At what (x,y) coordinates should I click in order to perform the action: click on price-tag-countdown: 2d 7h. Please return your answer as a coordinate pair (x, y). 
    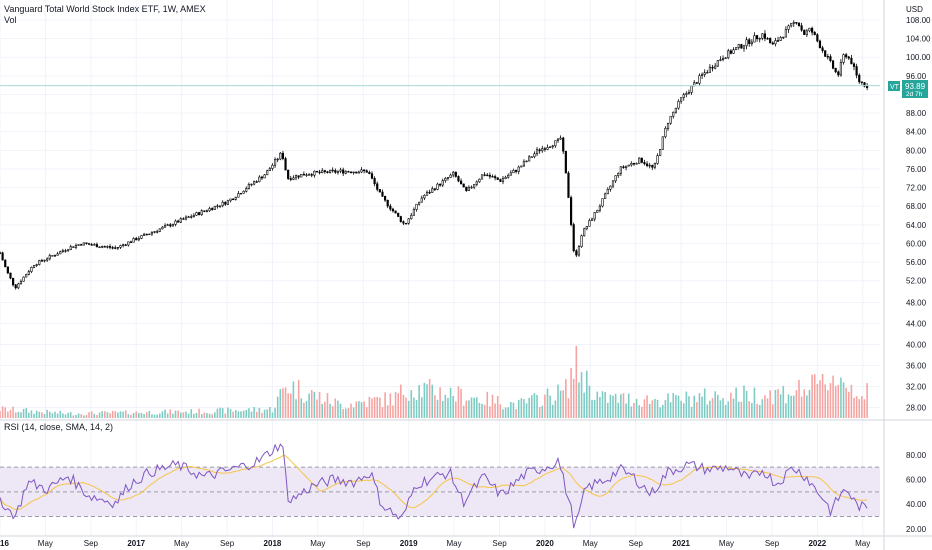
    Looking at the image, I should click on (914, 94).